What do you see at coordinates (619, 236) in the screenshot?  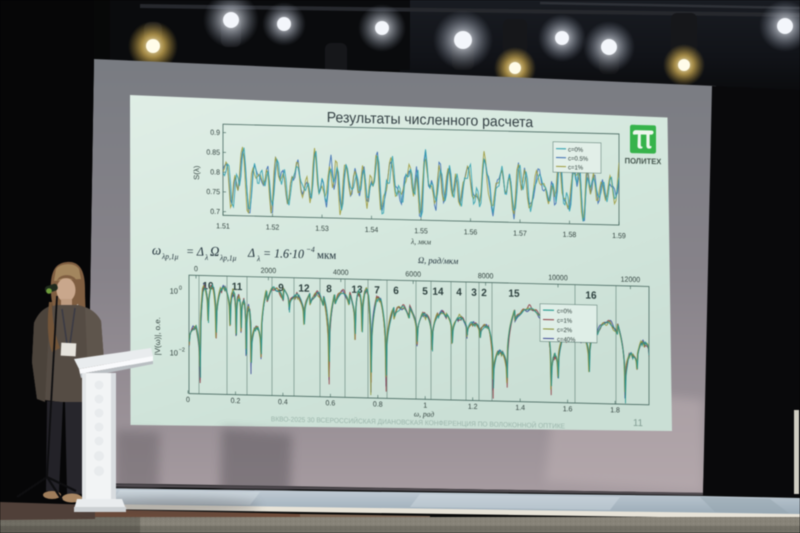 I see `svg-text: 1.59` at bounding box center [619, 236].